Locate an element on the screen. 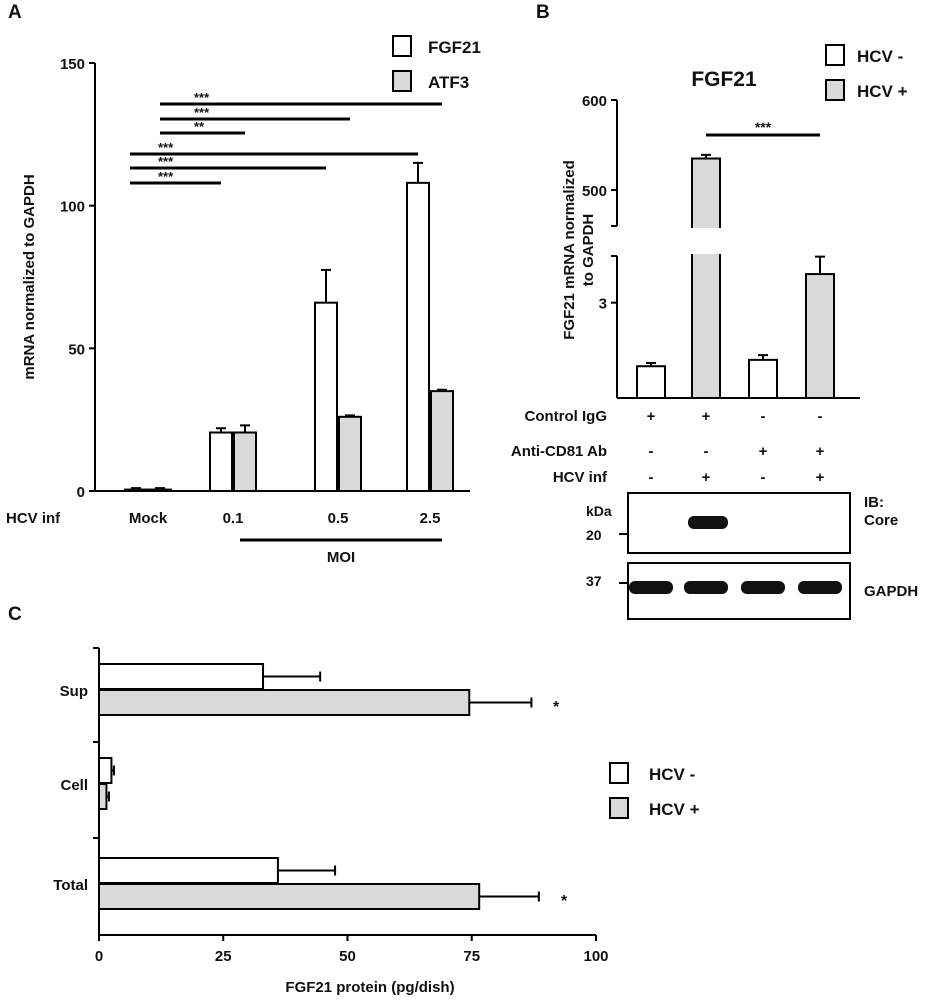 The image size is (935, 1002). blot-core-label-line: IB: is located at coordinates (874, 502).